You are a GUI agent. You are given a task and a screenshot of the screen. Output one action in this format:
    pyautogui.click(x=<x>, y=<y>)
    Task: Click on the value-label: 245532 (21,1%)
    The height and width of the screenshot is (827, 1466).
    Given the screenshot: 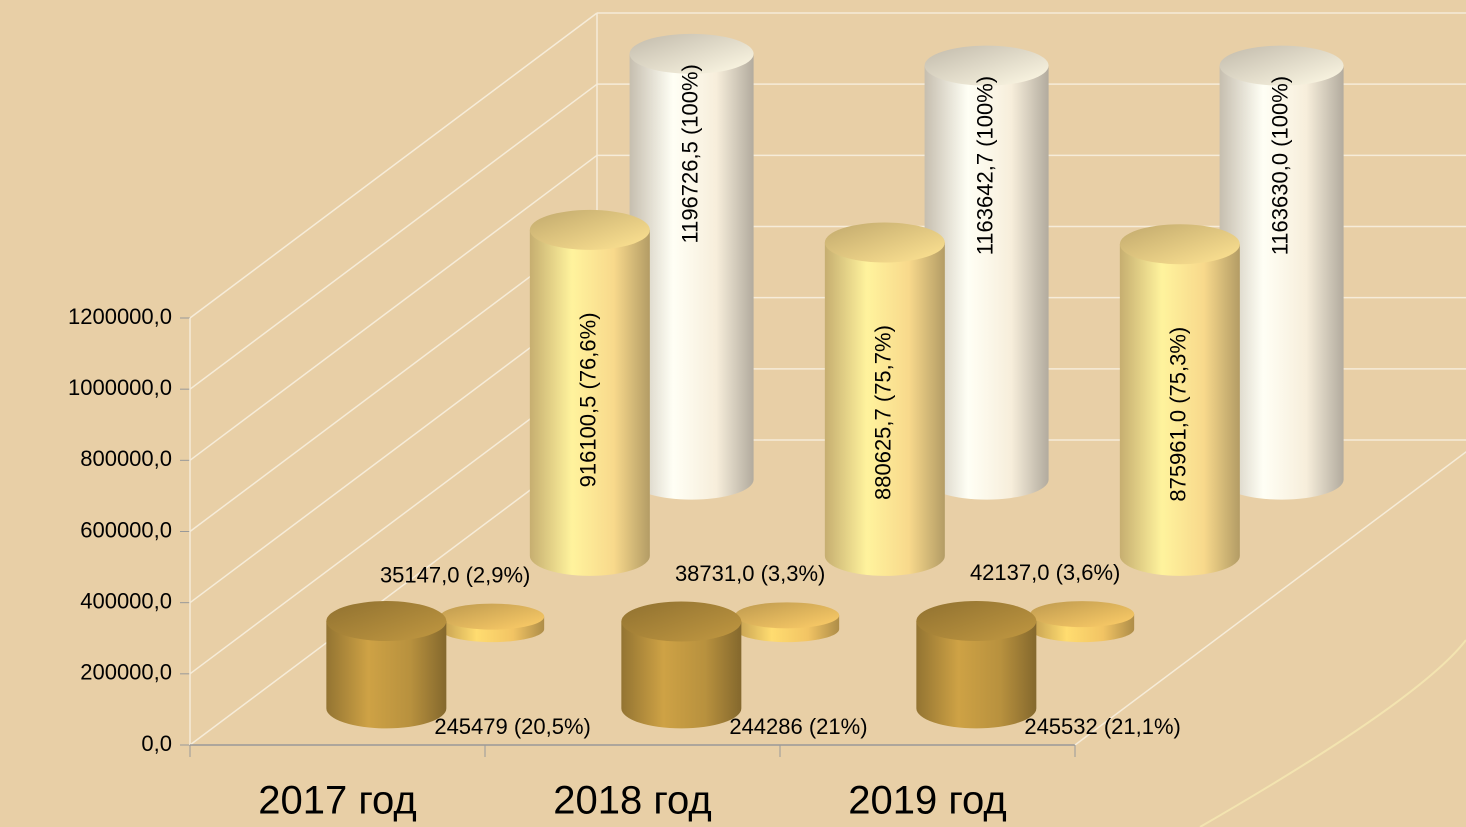 What is the action you would take?
    pyautogui.click(x=1102, y=726)
    